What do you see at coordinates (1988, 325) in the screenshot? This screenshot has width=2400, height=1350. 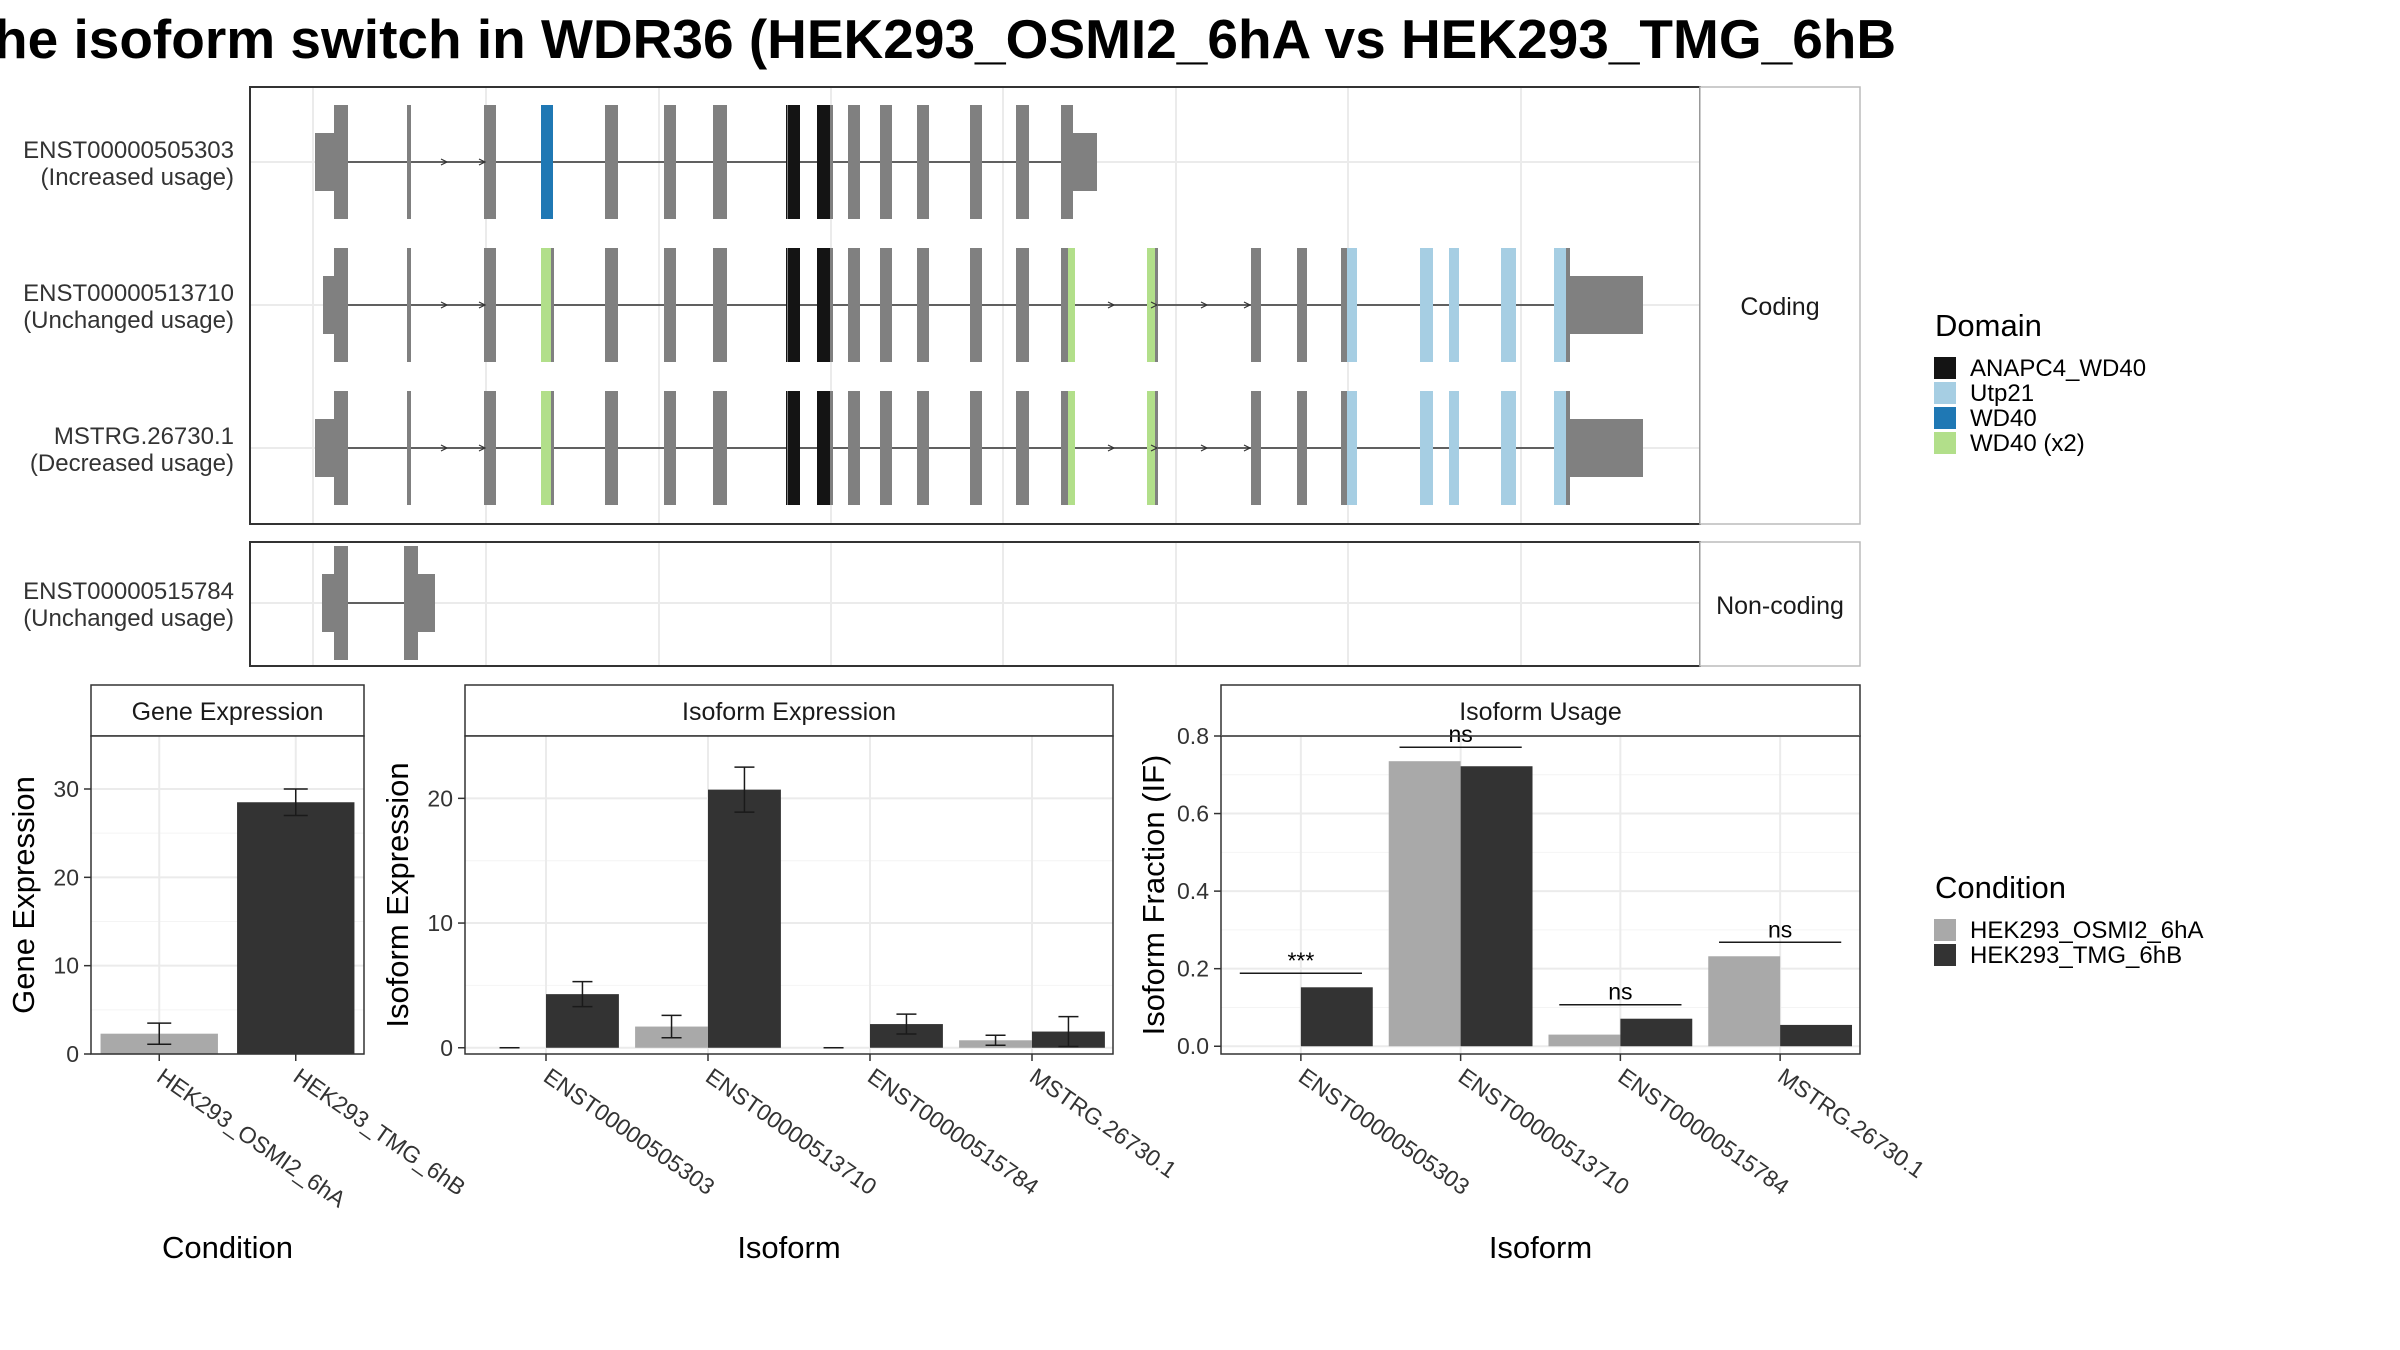 I see `domain-legend-title: Domain` at bounding box center [1988, 325].